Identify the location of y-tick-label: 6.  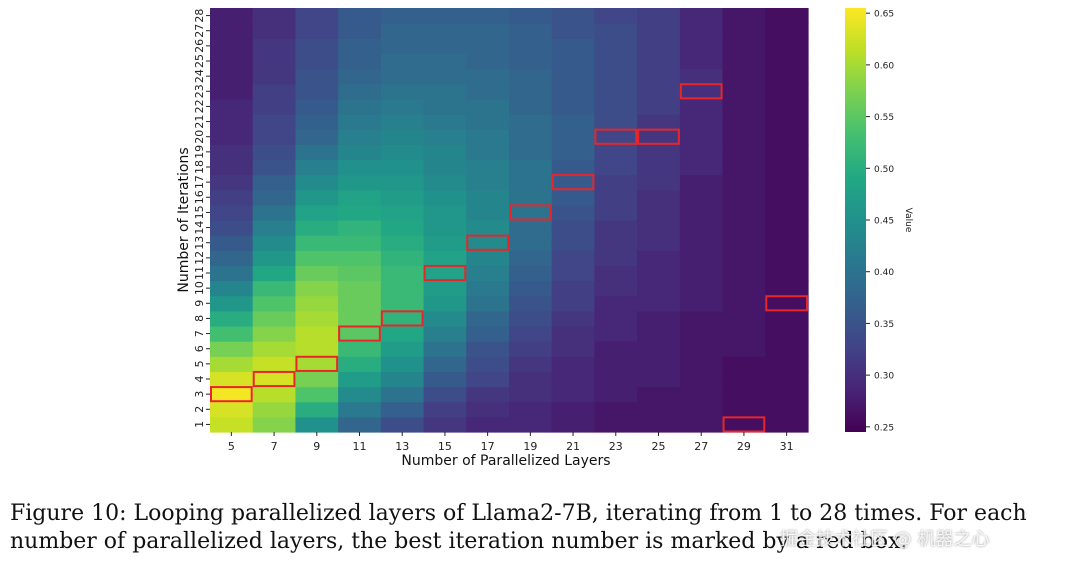
(199, 348).